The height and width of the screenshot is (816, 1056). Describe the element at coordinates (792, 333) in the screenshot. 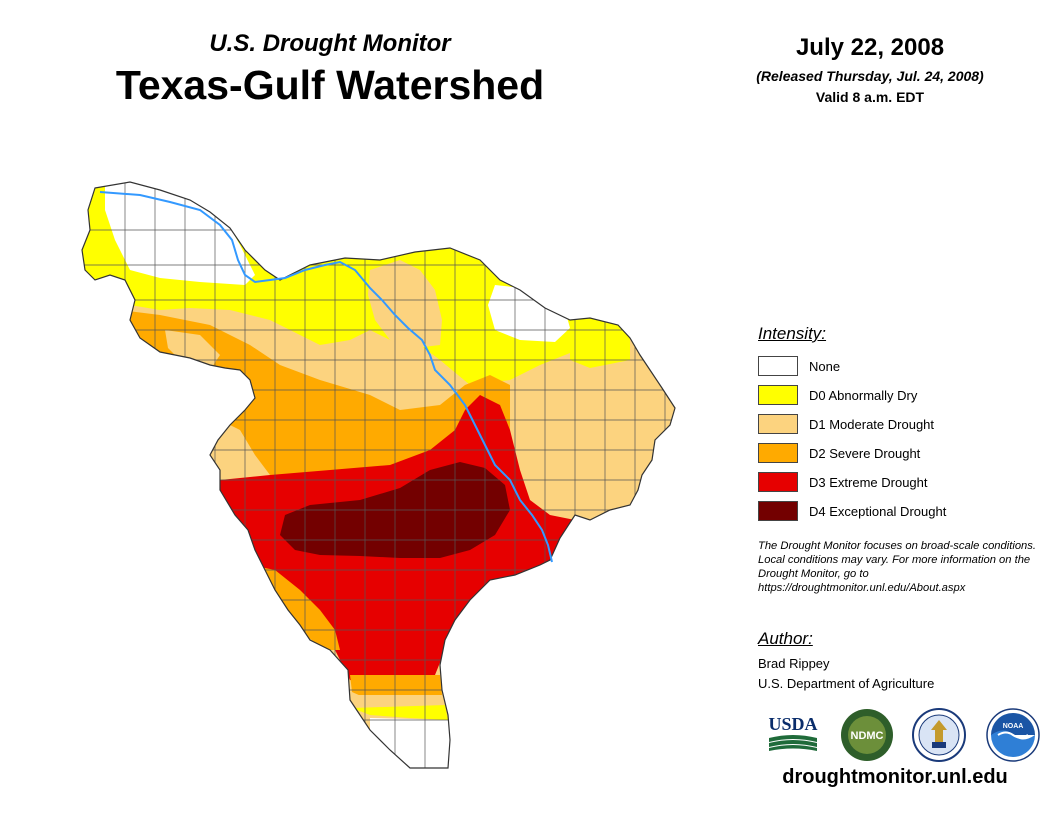

I see `legend-heading: Intensity:` at that location.